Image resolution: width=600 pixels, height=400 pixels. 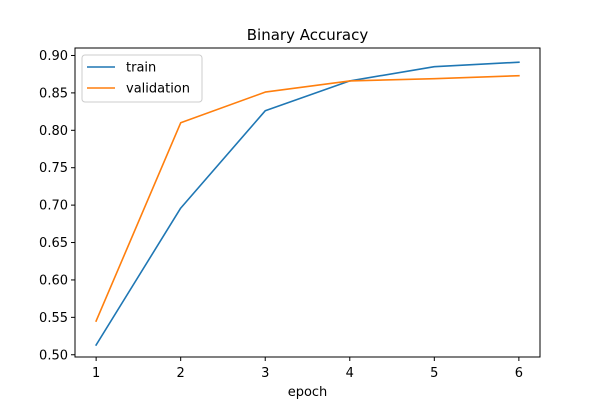 What do you see at coordinates (53, 243) in the screenshot?
I see `y-tick-label: 0.65` at bounding box center [53, 243].